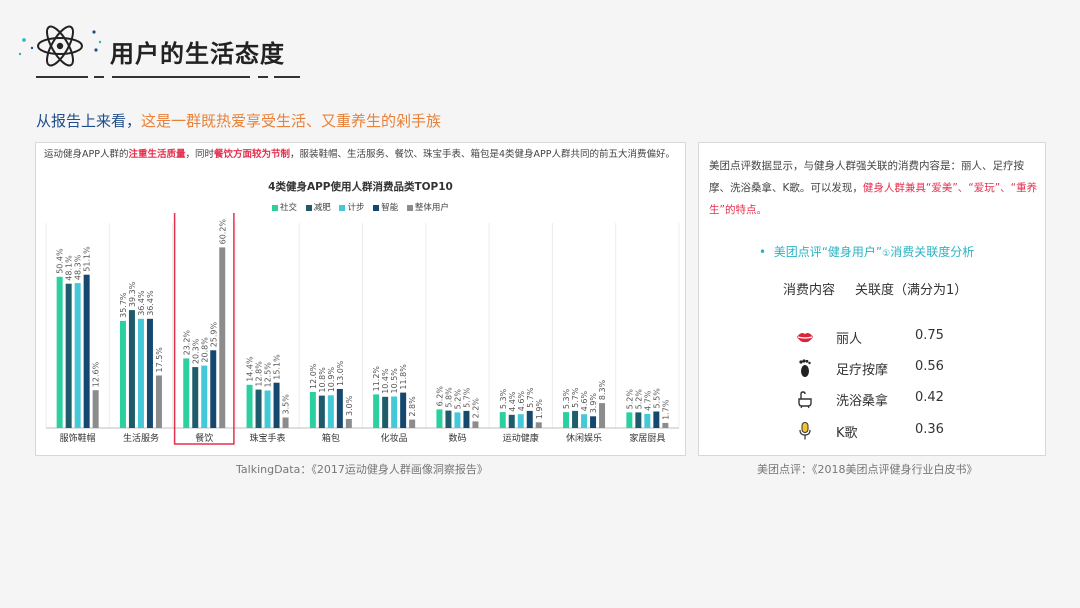  I want to click on legend-item: 整体用户, so click(427, 207).